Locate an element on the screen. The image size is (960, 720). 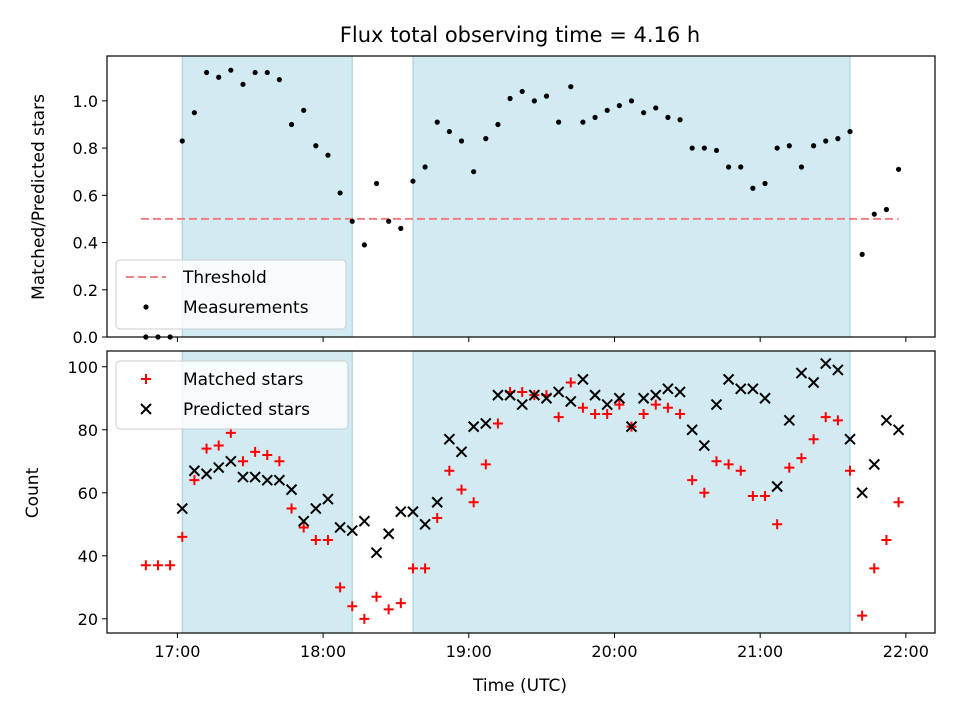
legend-matched-label: Matched stars is located at coordinates (243, 380).